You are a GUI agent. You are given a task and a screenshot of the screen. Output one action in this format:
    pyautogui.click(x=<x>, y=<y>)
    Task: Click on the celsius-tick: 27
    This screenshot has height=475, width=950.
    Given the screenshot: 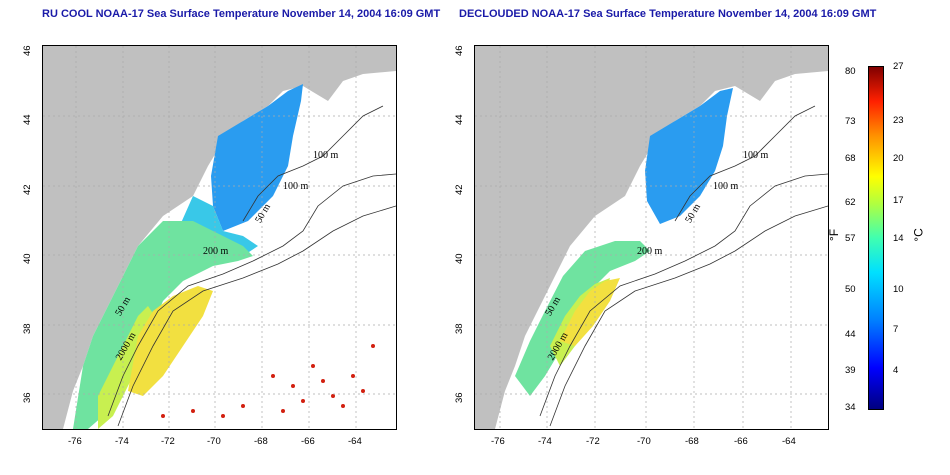 What is the action you would take?
    pyautogui.click(x=898, y=66)
    